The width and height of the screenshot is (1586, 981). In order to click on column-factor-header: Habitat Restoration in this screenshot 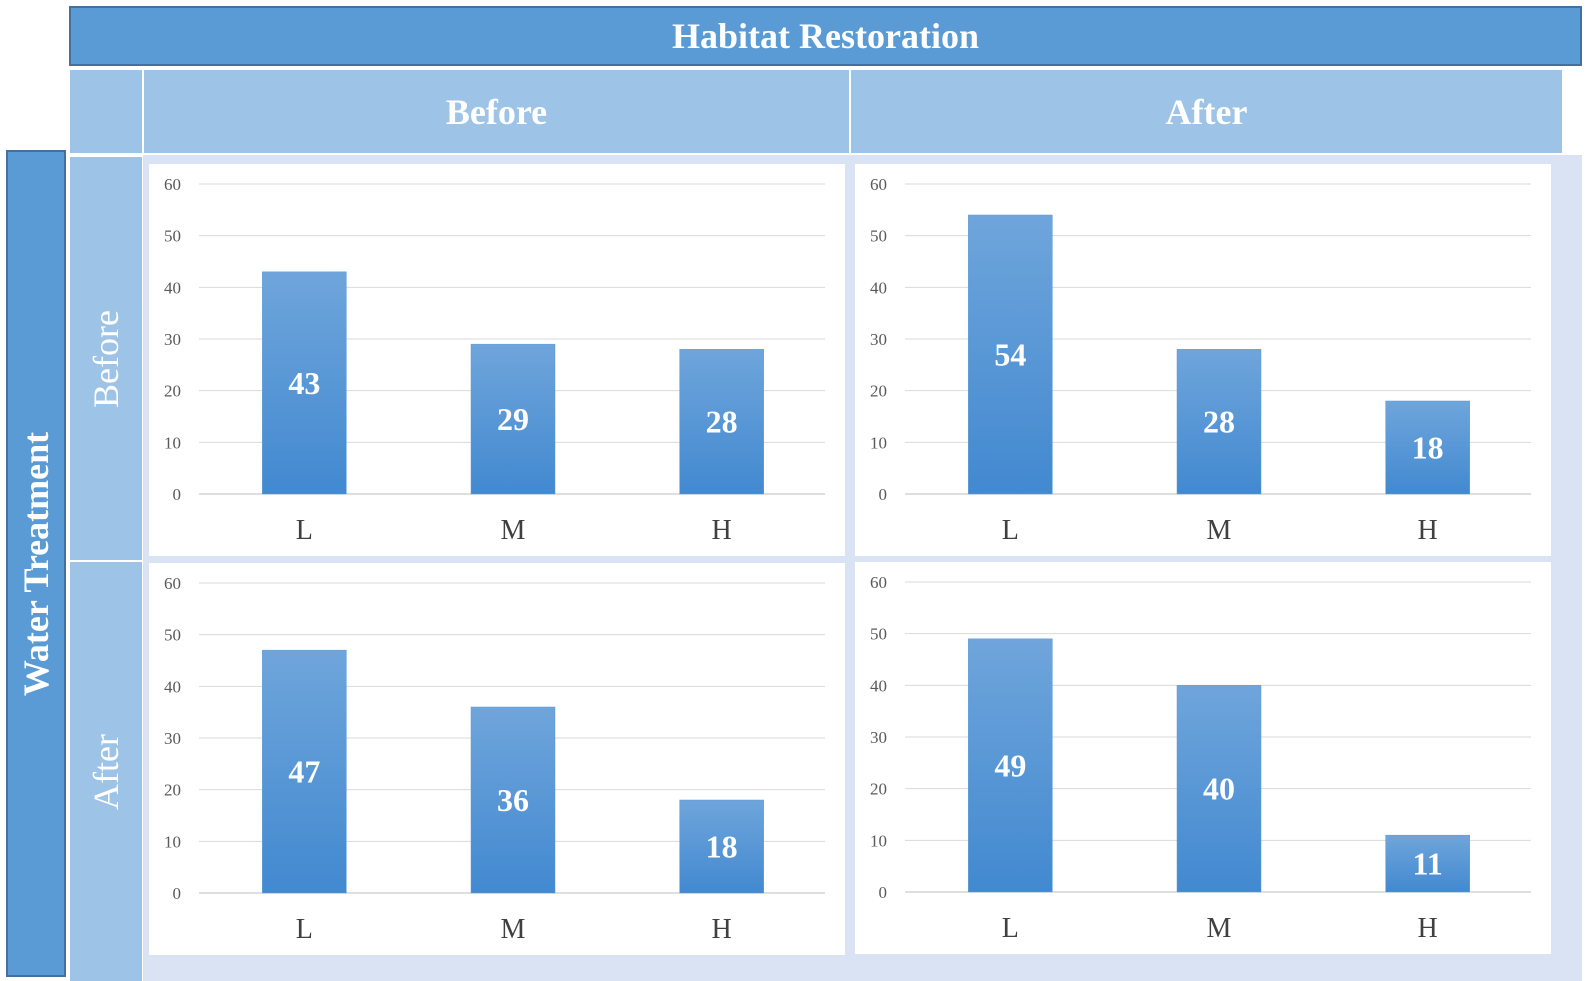, I will do `click(825, 36)`.